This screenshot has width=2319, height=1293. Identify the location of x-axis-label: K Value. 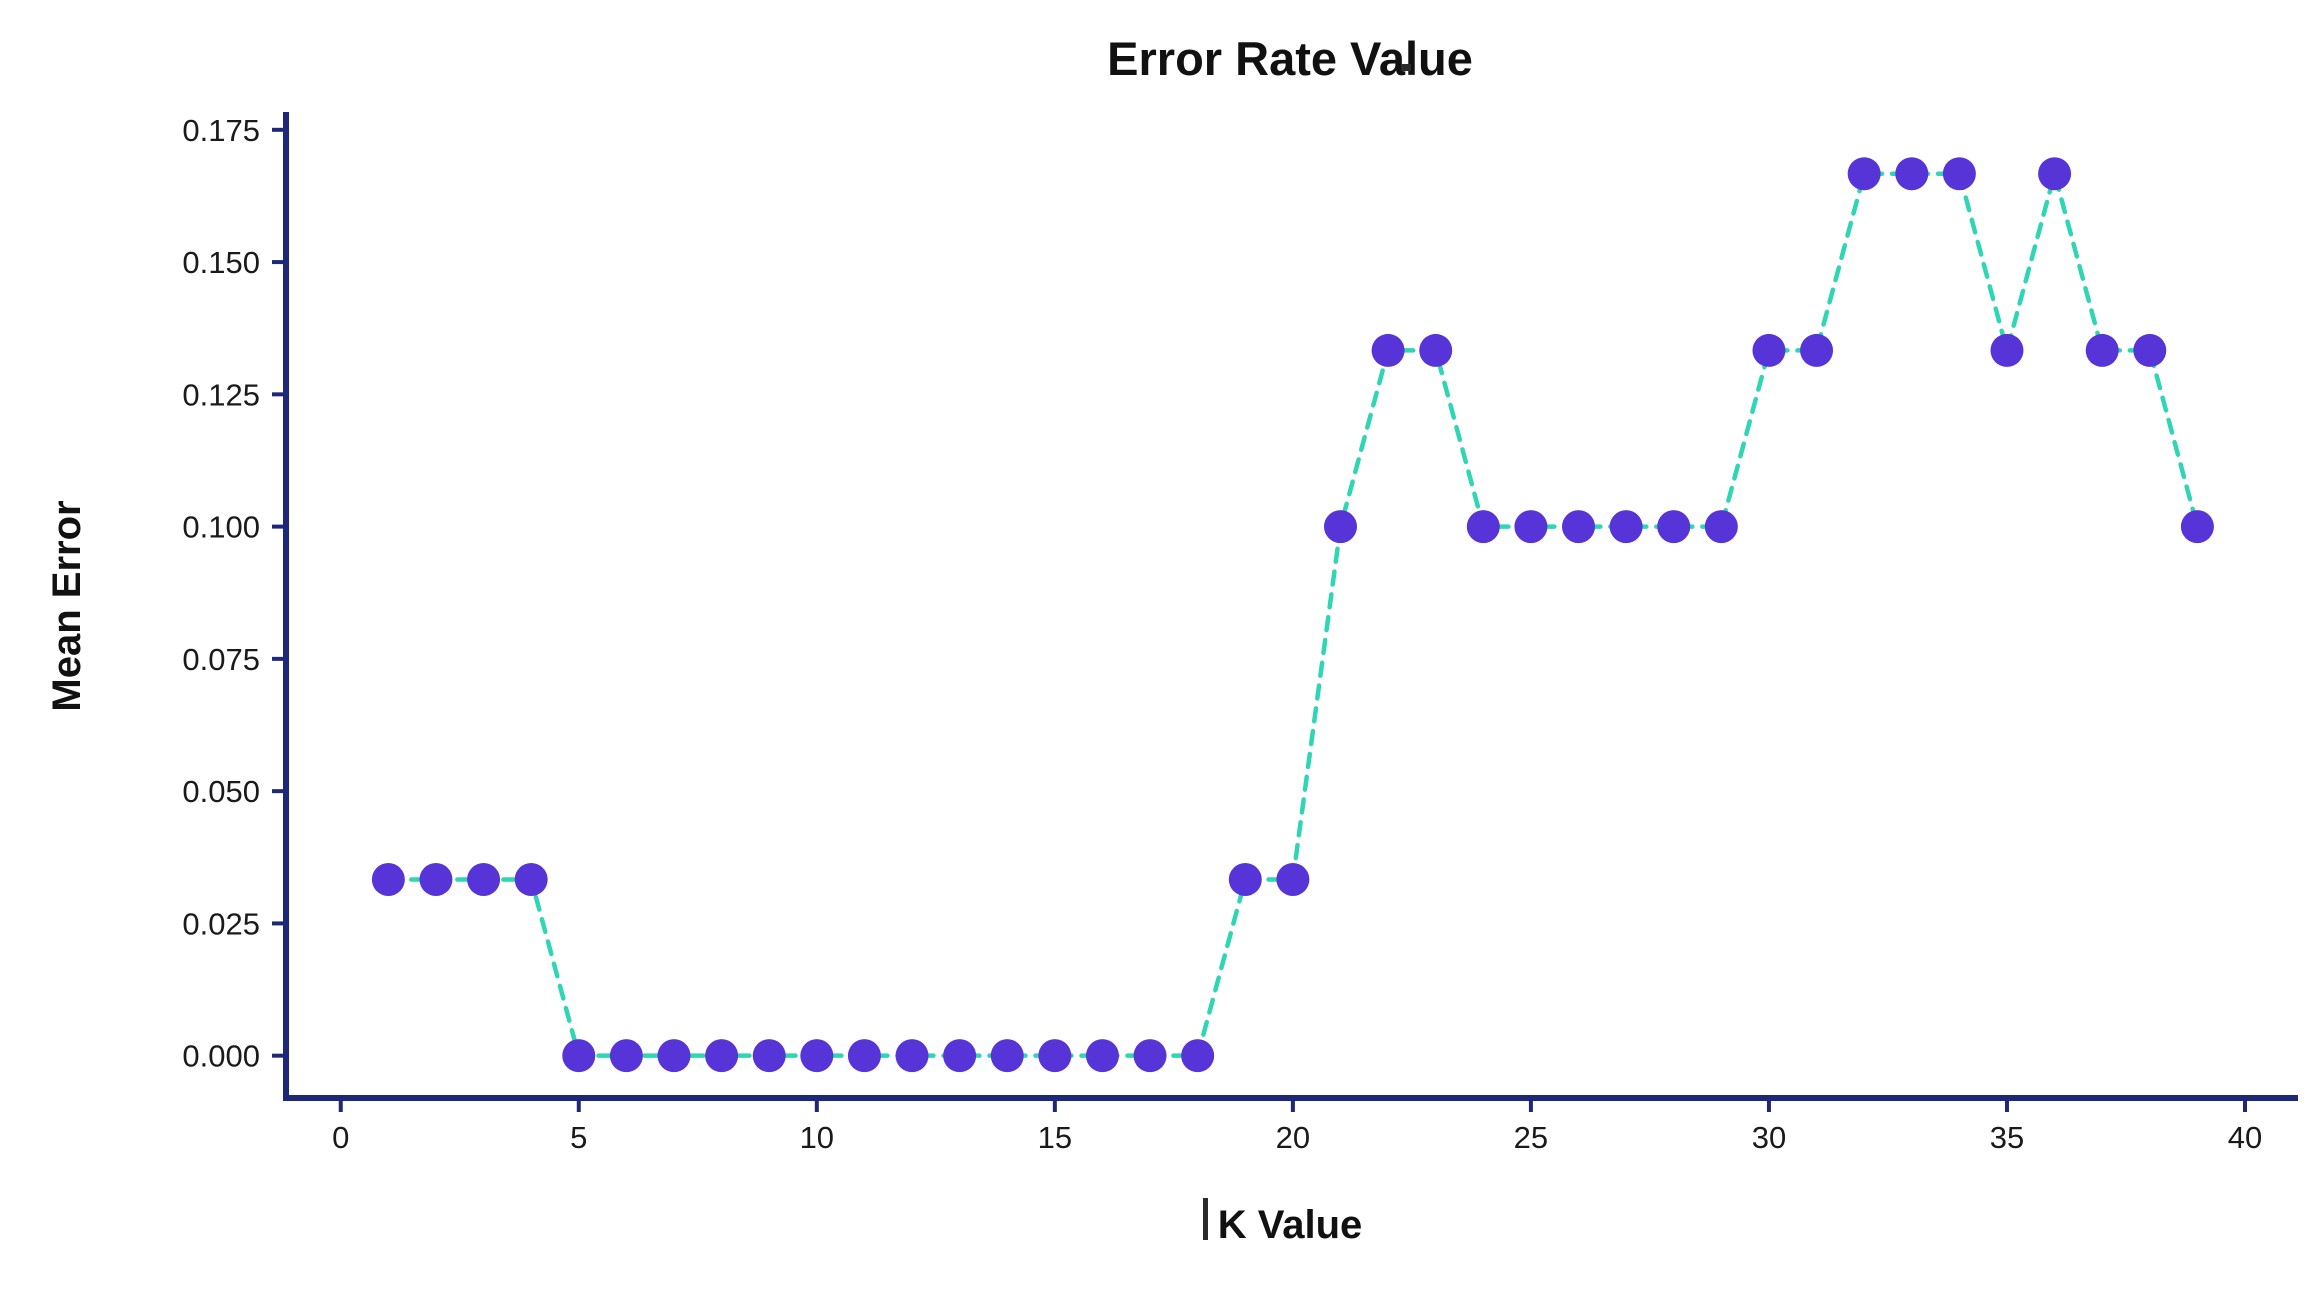
(1290, 1225).